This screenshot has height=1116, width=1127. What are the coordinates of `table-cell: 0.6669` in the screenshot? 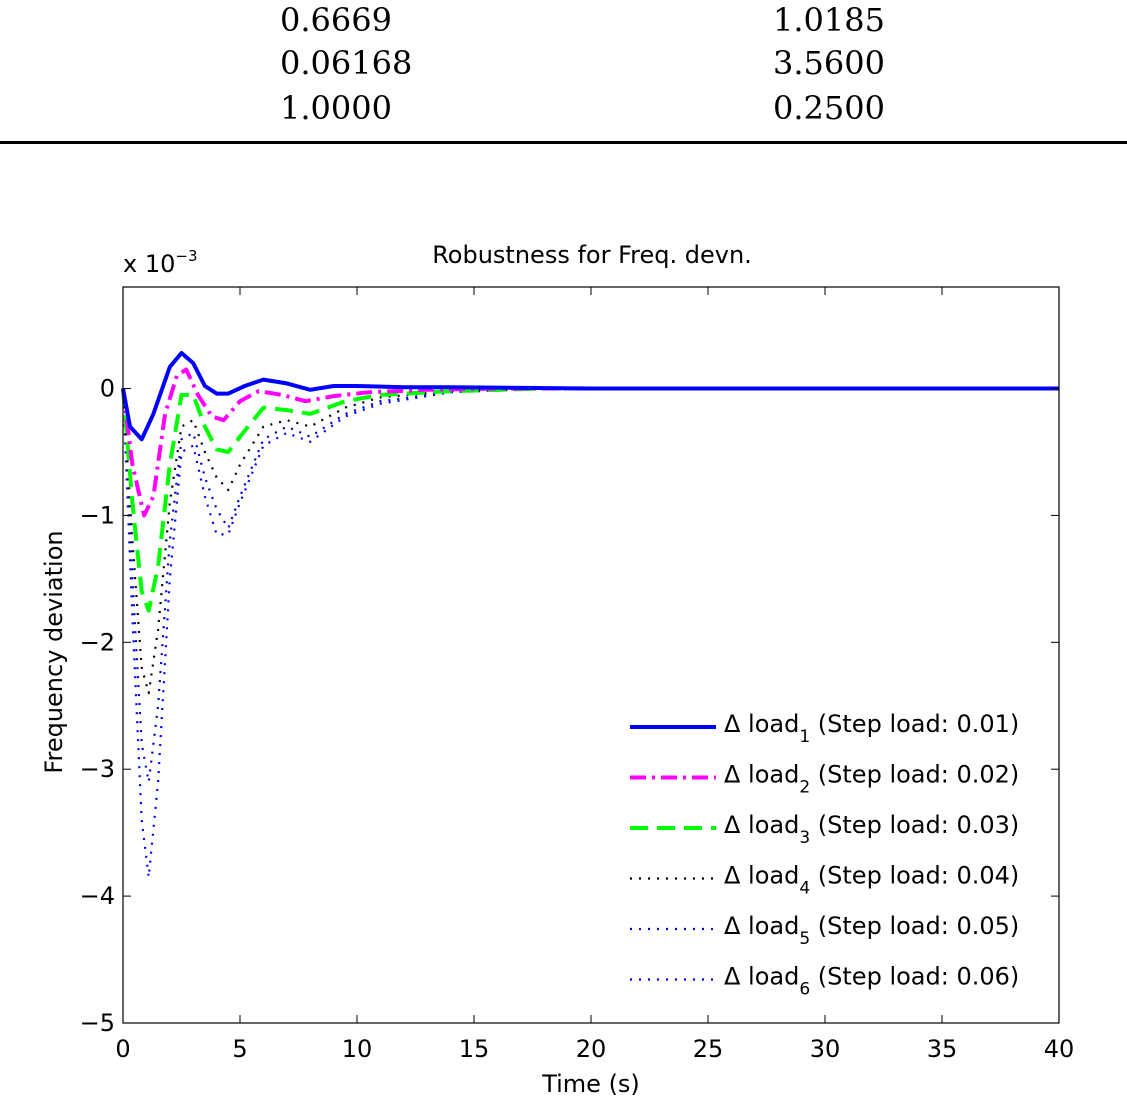 It's located at (336, 20).